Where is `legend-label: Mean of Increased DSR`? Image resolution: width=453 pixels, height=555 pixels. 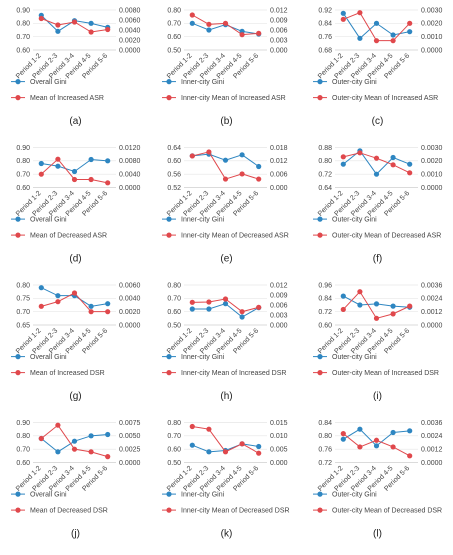
legend-label: Mean of Increased DSR is located at coordinates (67, 373).